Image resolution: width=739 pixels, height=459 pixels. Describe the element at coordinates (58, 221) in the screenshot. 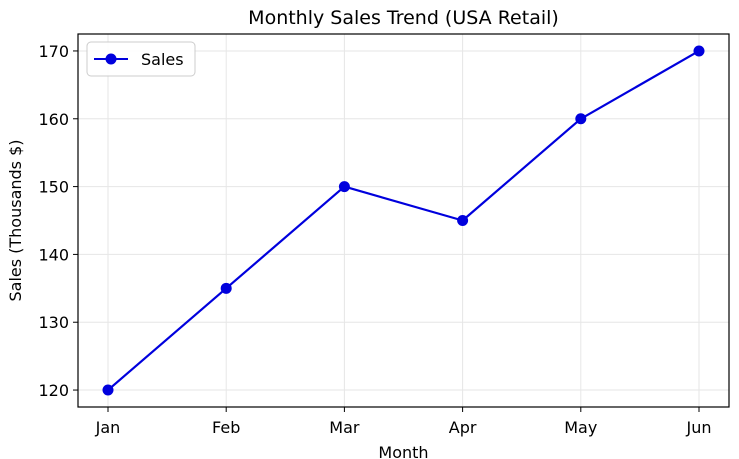

I see `y-axis-ticks: 120 130 140 150 160 170` at that location.